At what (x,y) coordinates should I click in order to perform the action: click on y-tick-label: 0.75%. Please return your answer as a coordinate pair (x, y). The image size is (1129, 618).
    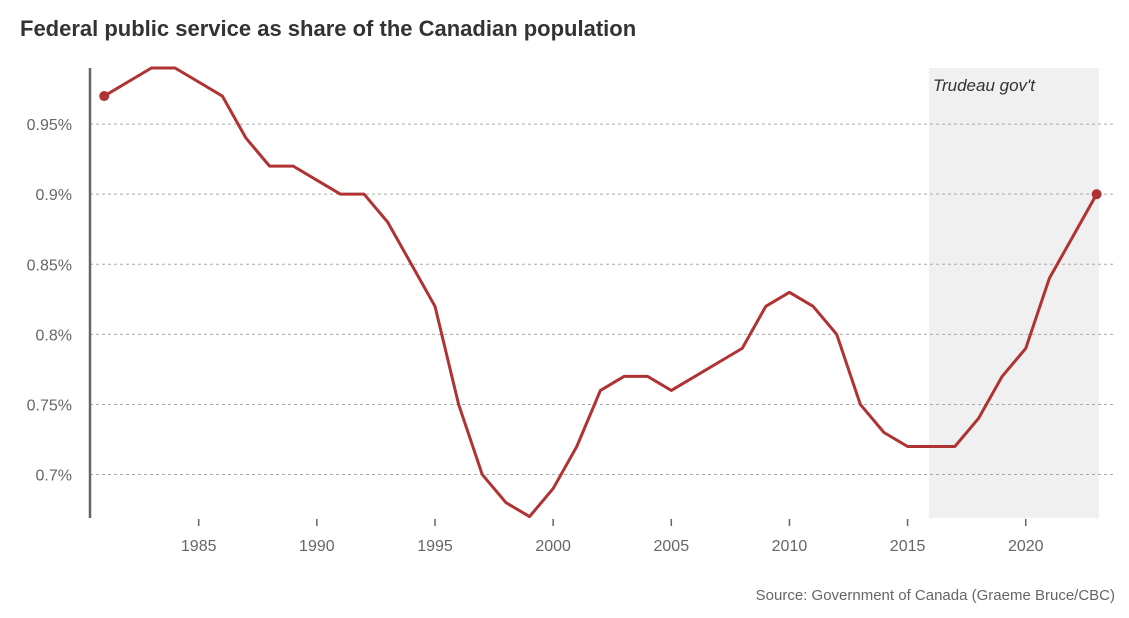
    Looking at the image, I should click on (49, 405).